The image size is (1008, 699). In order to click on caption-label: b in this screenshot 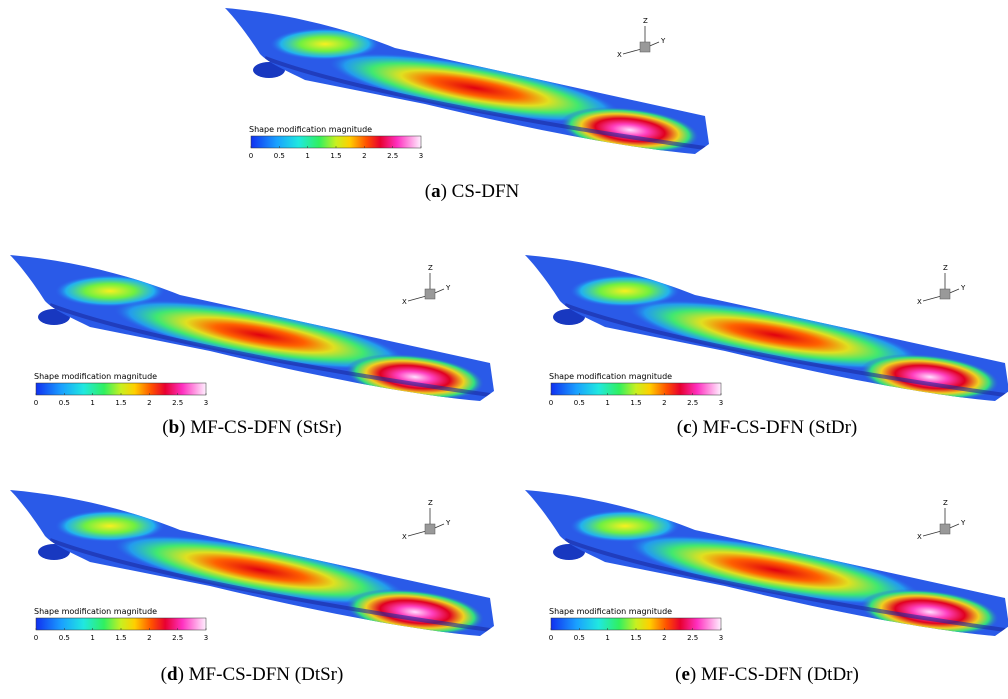, I will do `click(174, 427)`.